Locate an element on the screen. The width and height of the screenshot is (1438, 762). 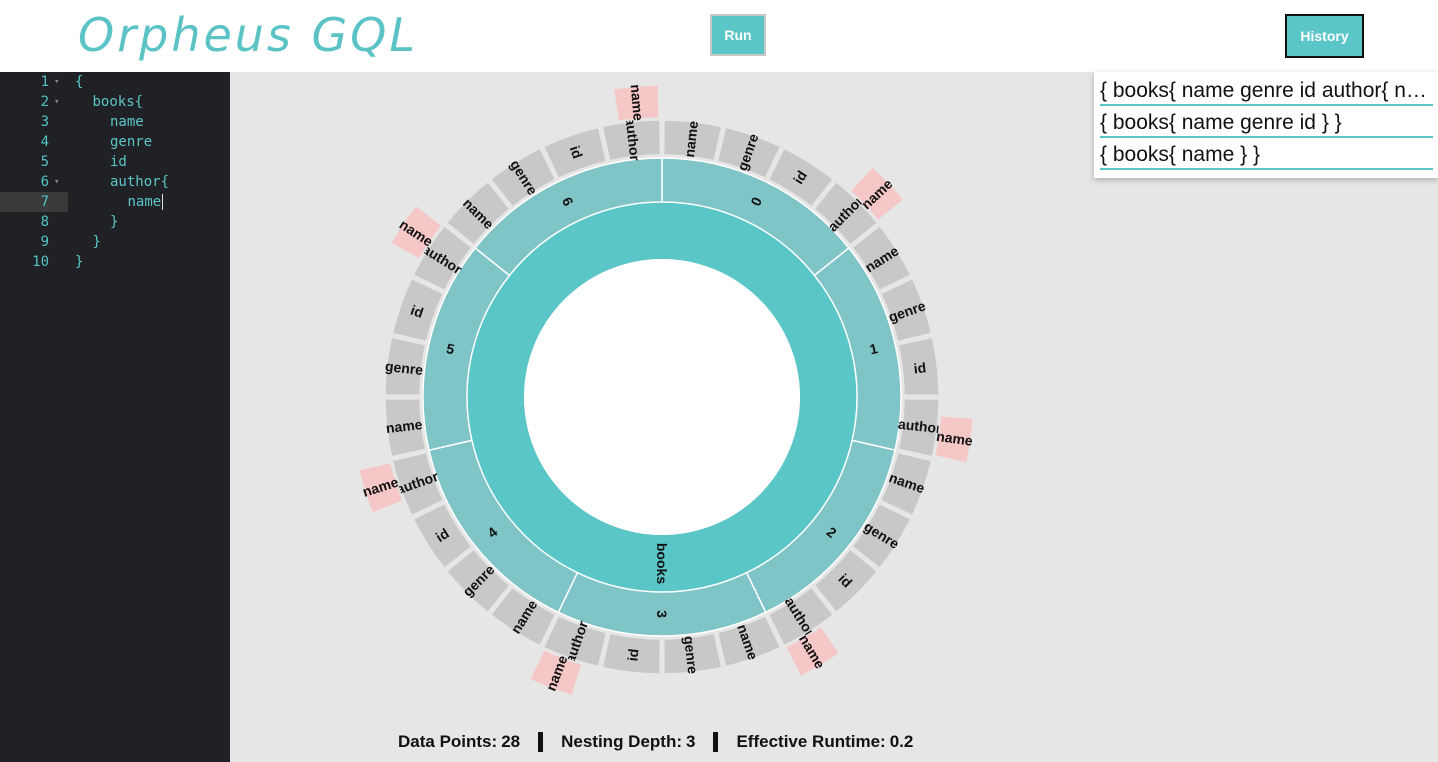
sunburst-field-label: name is located at coordinates (691, 139).